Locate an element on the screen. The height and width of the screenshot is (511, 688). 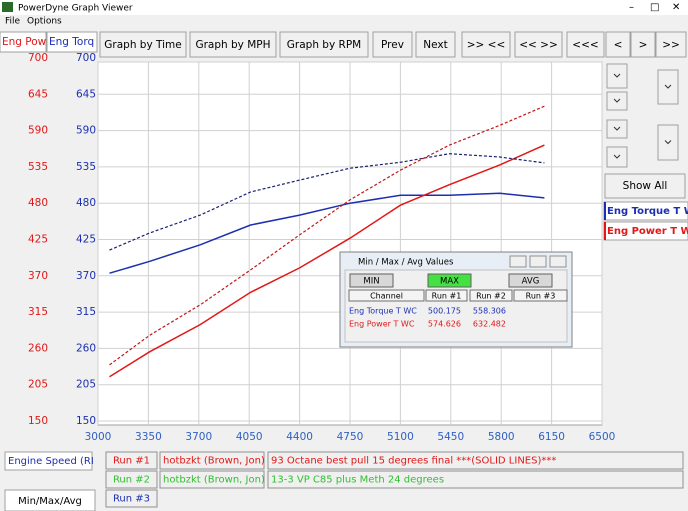
legend-label: Eng Torque T WC is located at coordinates (647, 211).